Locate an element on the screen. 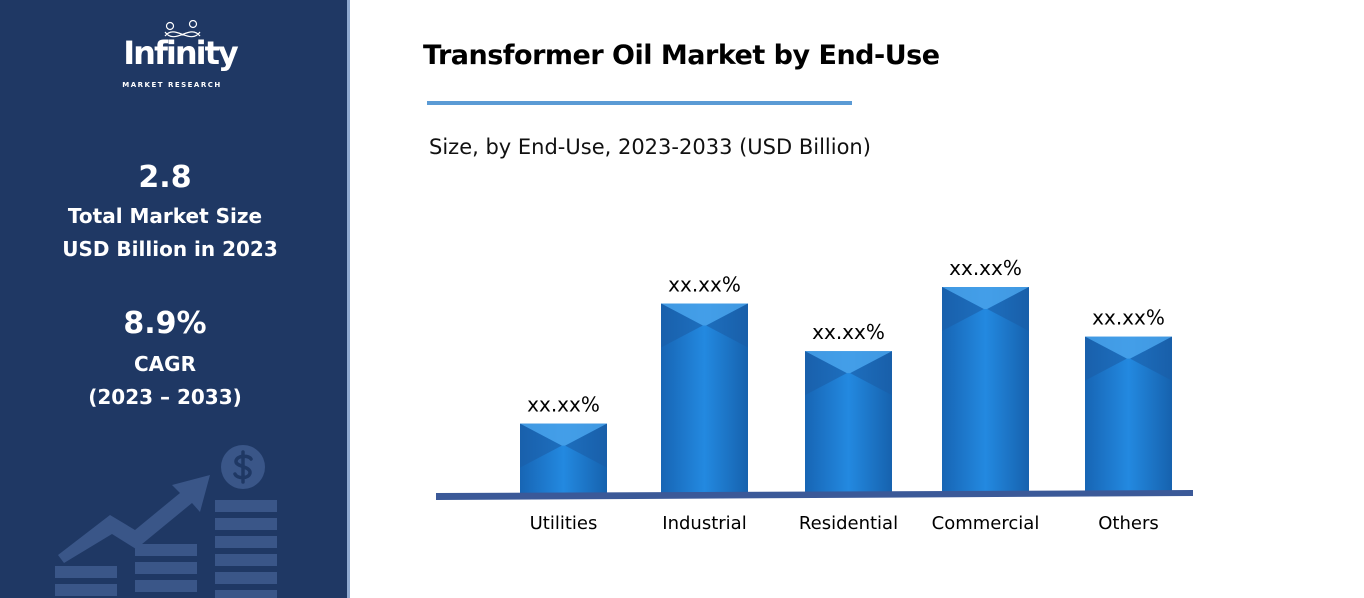  market-size-value: 2.8 is located at coordinates (165, 177).